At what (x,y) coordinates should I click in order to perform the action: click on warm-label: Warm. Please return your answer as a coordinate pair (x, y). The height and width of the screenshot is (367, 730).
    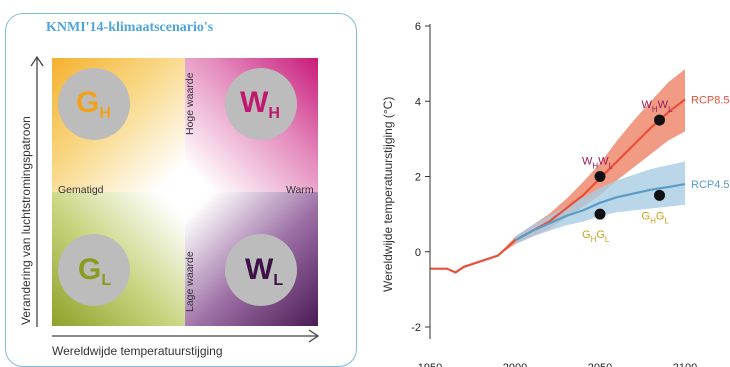
    Looking at the image, I should click on (300, 190).